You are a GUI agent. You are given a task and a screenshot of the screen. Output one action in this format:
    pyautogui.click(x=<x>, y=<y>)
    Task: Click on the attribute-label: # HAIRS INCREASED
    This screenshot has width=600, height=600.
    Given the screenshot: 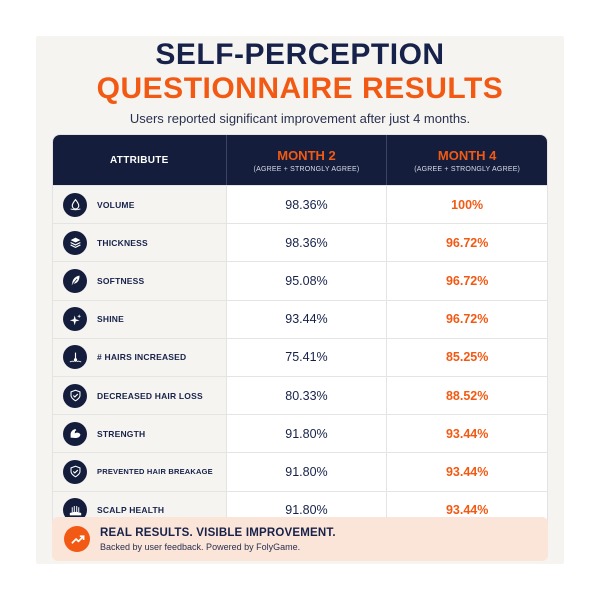 What is the action you would take?
    pyautogui.click(x=142, y=357)
    